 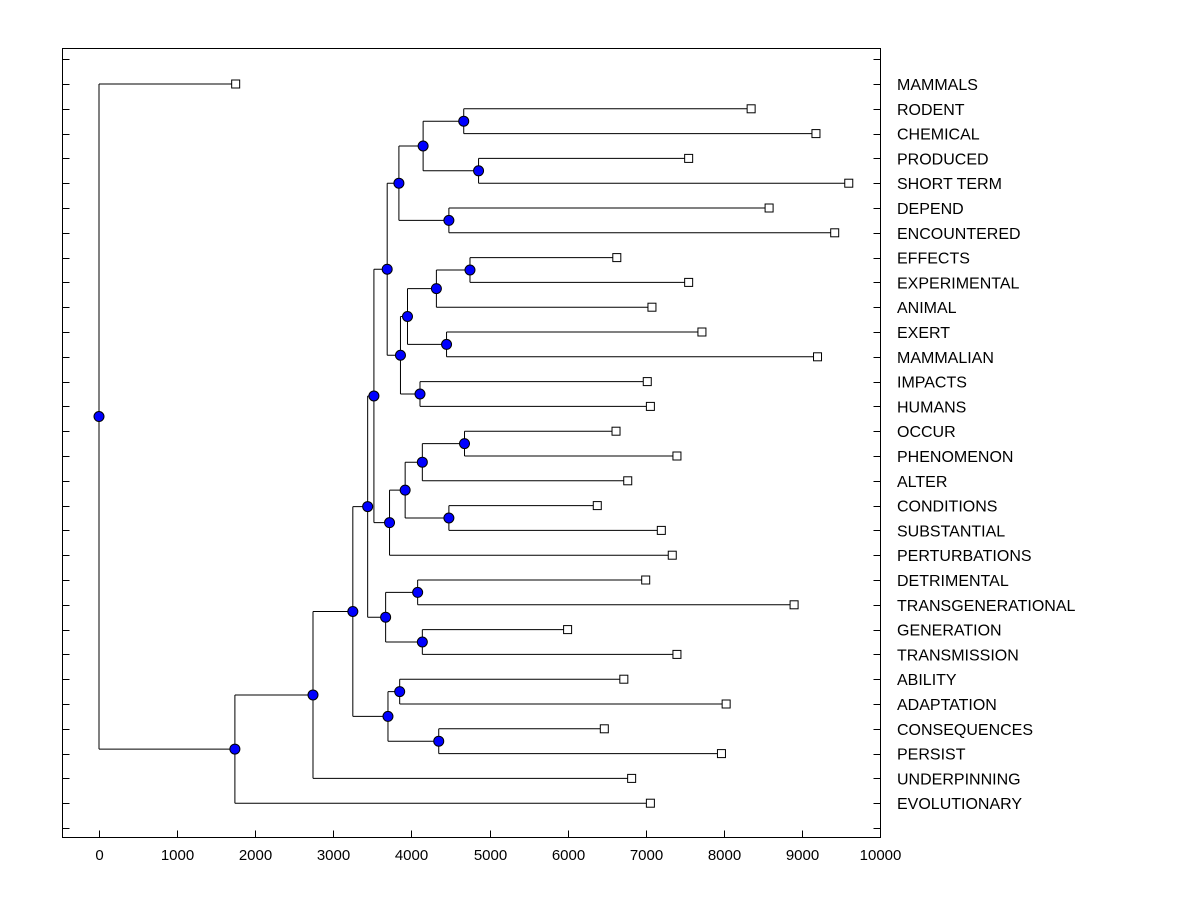 I want to click on merge-node-n8, so click(x=447, y=344).